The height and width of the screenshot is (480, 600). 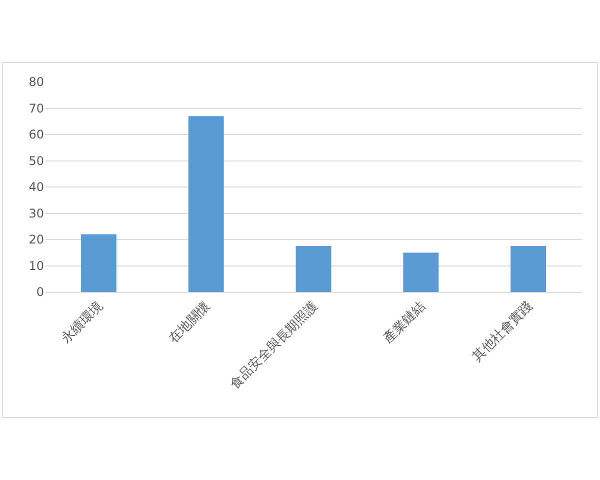 What do you see at coordinates (36, 108) in the screenshot?
I see `y-tick-label: 70` at bounding box center [36, 108].